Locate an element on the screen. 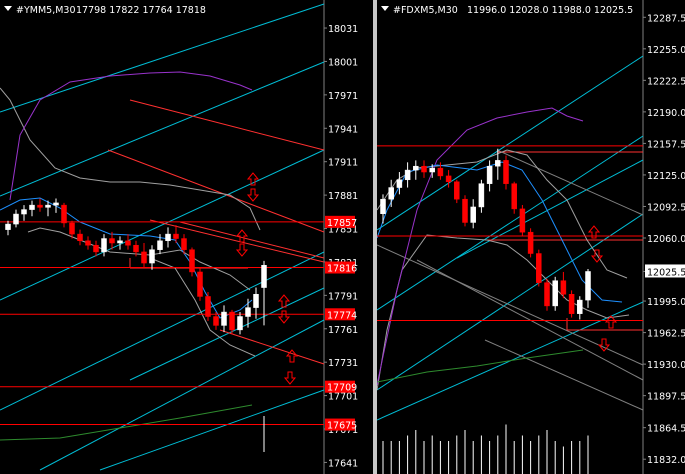 The image size is (685, 474). y-tick-label: 18031 is located at coordinates (343, 29).